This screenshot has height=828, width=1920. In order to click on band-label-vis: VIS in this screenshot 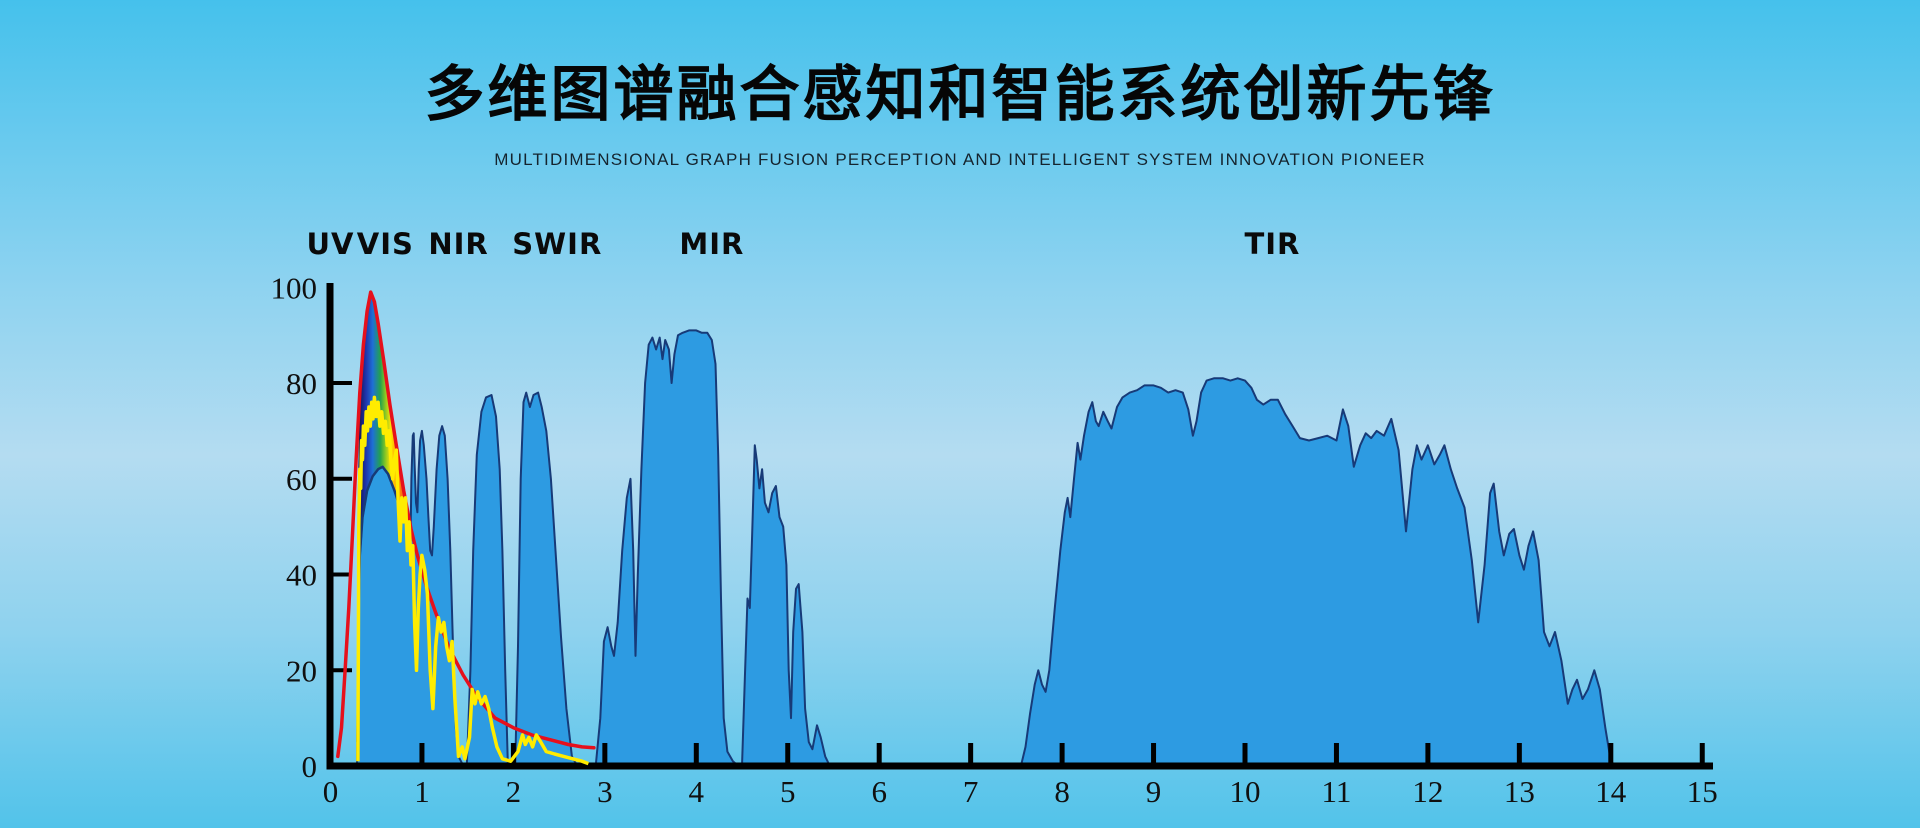, I will do `click(385, 244)`.